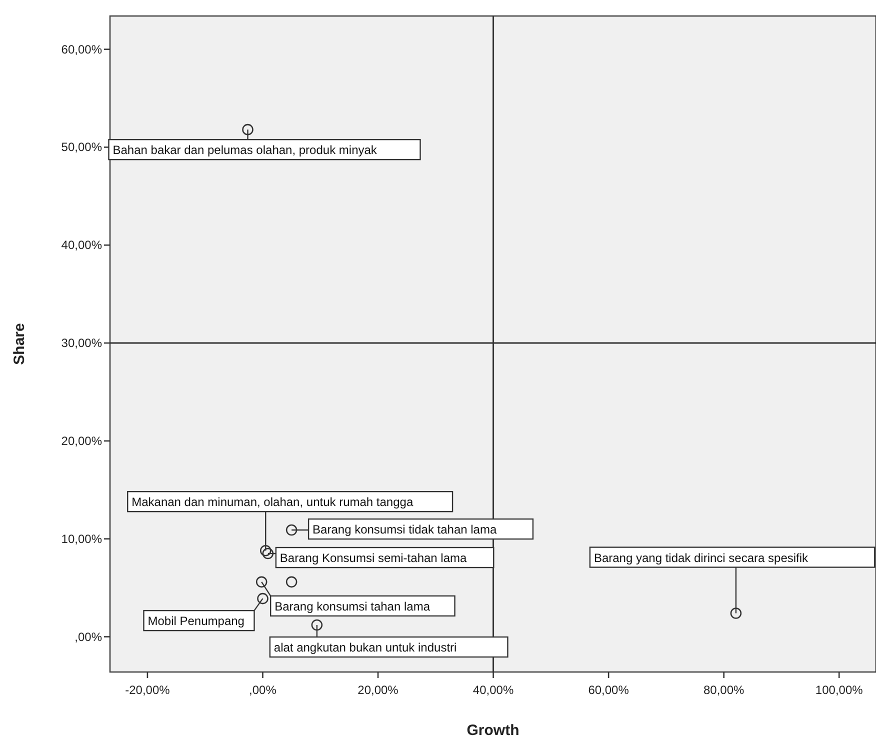 This screenshot has height=747, width=884. What do you see at coordinates (378, 690) in the screenshot?
I see `x-tick-label: 20,00%` at bounding box center [378, 690].